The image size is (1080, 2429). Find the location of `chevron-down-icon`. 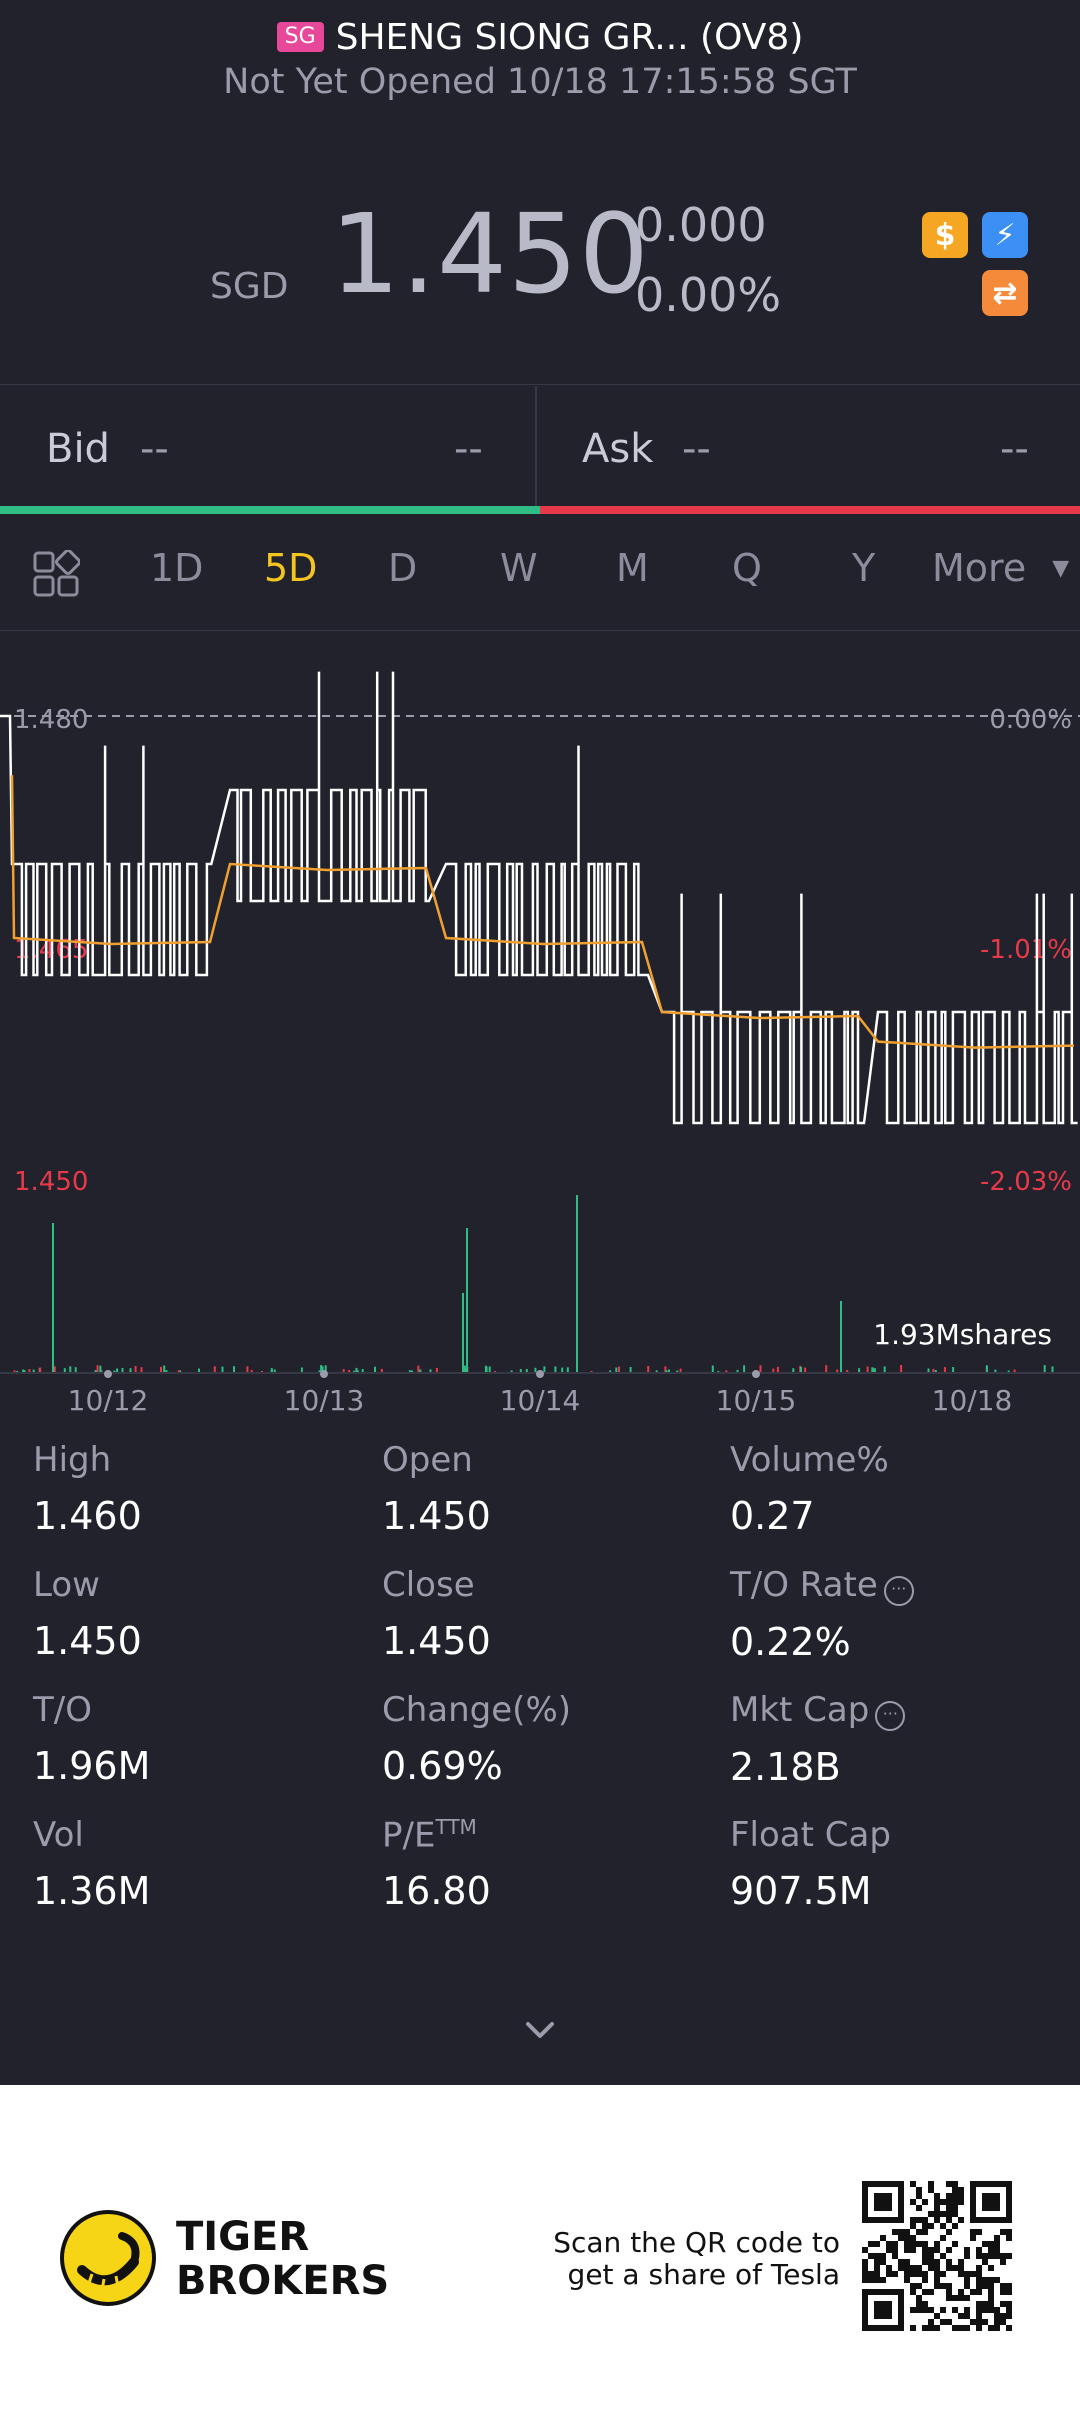

chevron-down-icon is located at coordinates (540, 2030).